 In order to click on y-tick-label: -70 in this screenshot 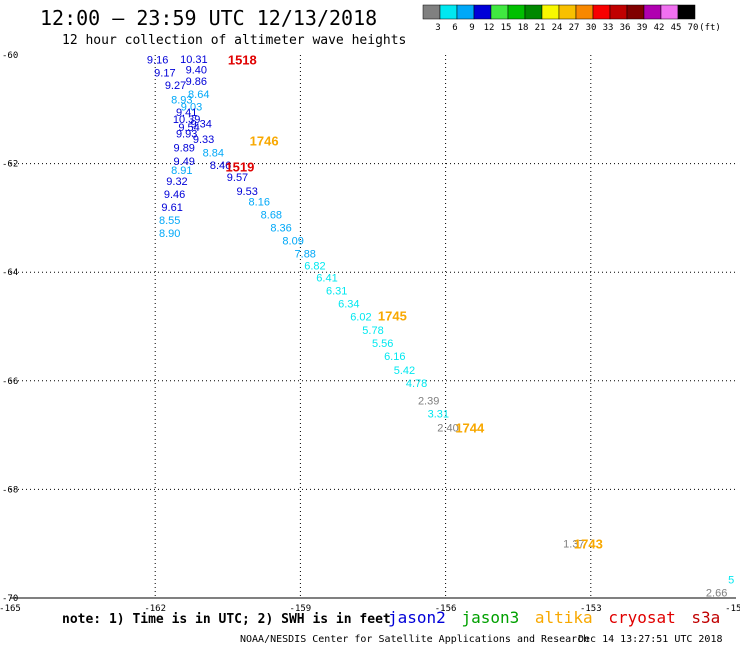, I will do `click(10, 599)`.